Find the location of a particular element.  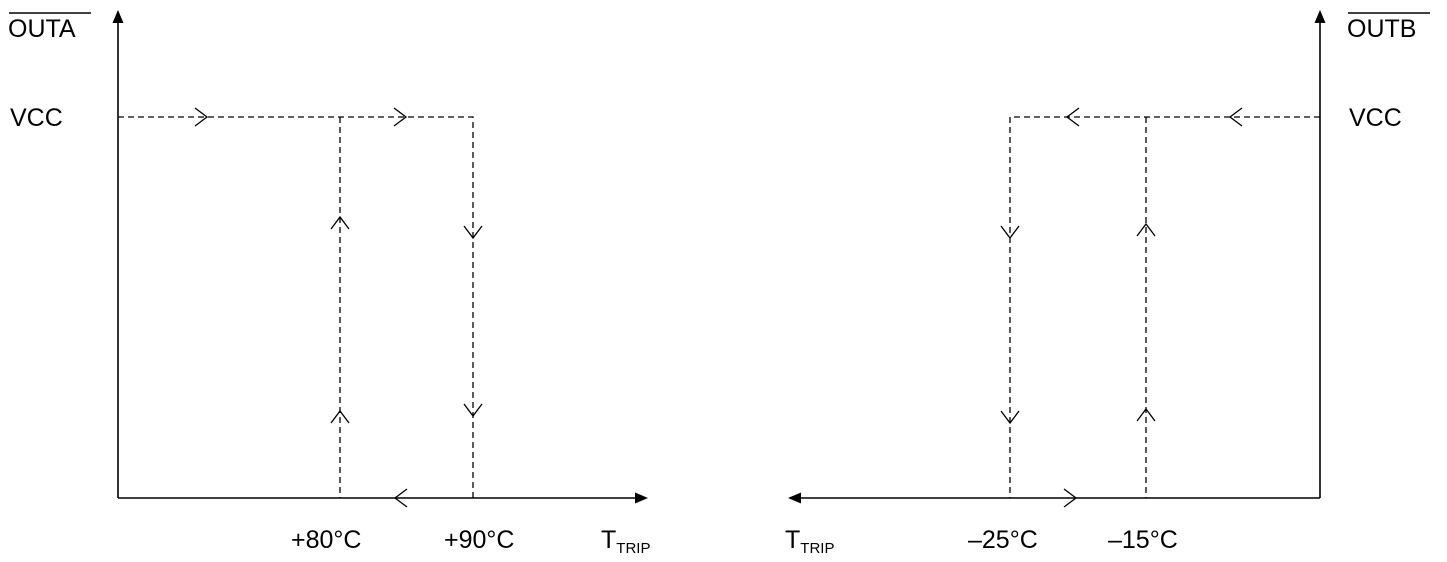

right-x-axis-label: TTRIP is located at coordinates (809, 541).